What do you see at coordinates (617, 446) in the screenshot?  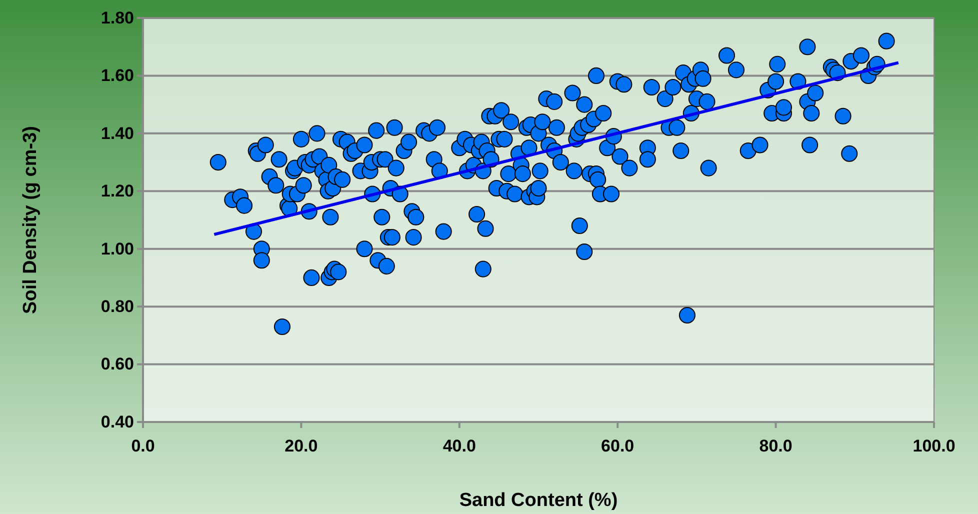 I see `x-tick-label: 60.0` at bounding box center [617, 446].